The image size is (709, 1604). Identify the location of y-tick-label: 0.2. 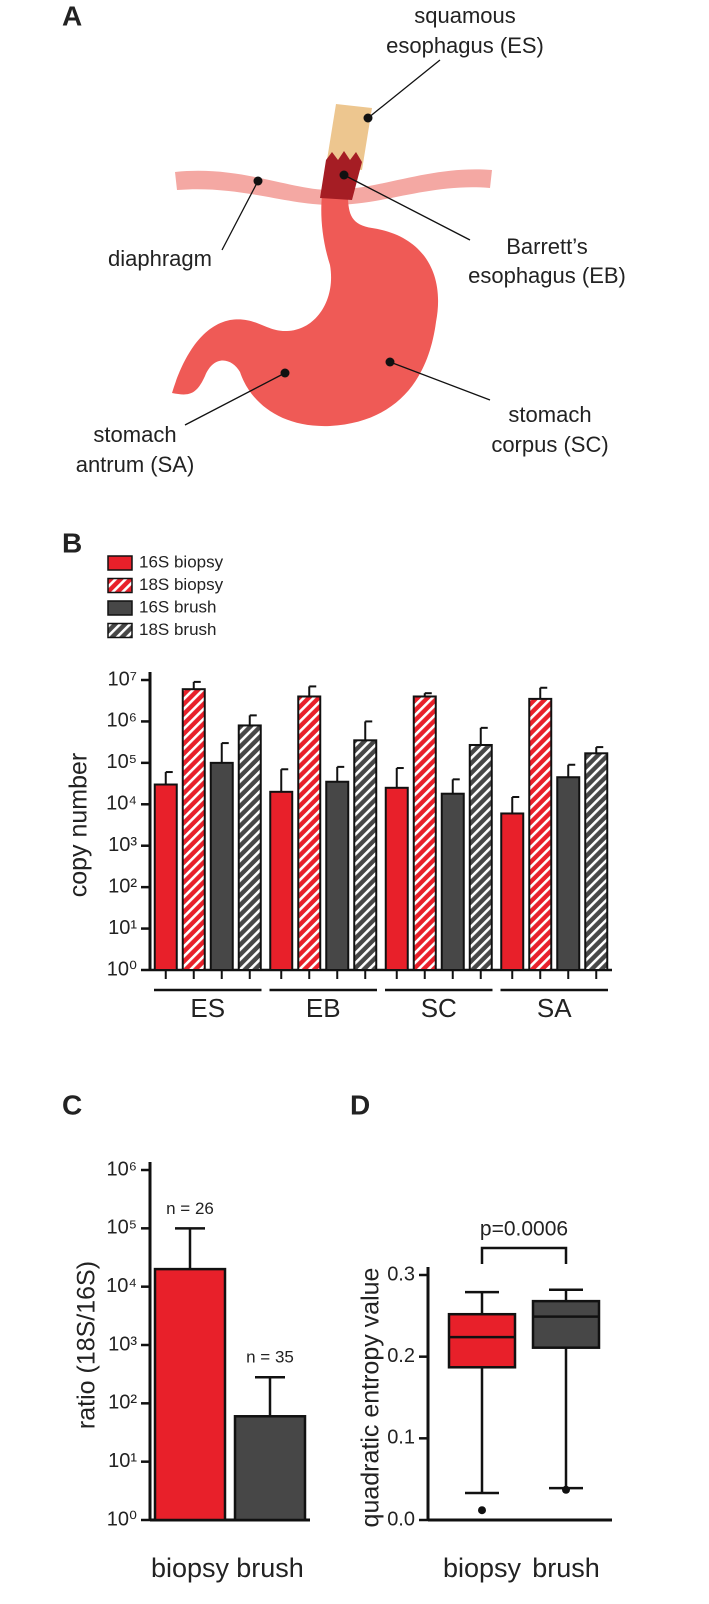
(401, 1356).